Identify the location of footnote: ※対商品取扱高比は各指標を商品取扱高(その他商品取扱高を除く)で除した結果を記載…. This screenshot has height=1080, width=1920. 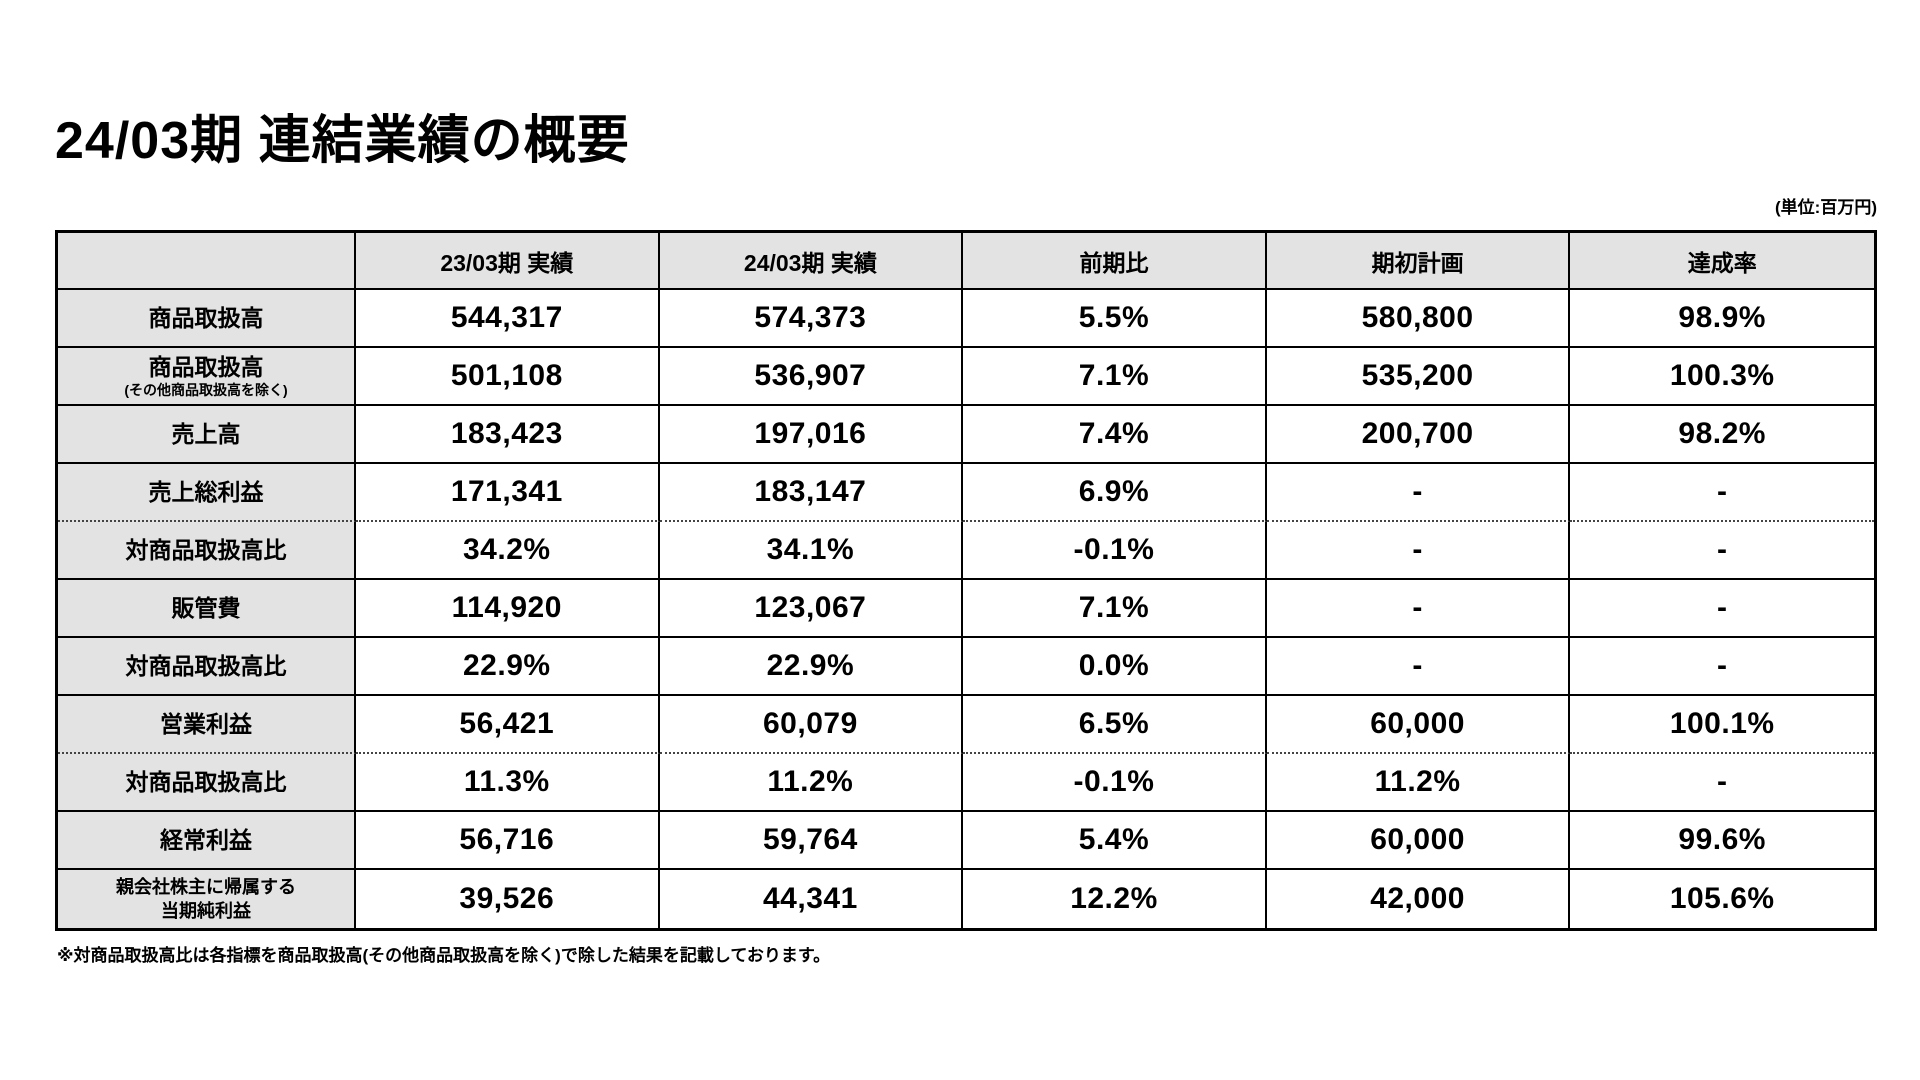
(444, 955).